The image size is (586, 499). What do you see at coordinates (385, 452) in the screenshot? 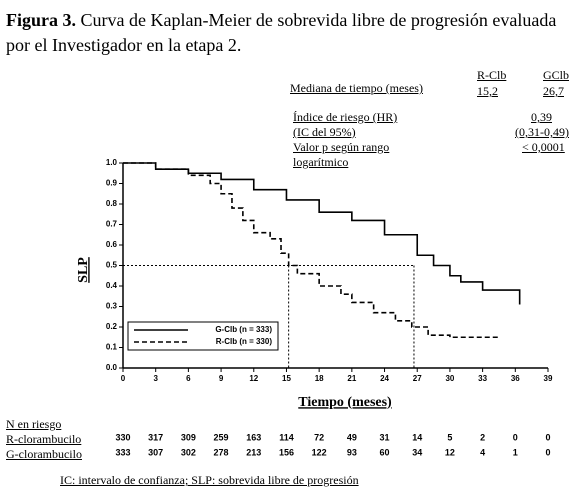
I see `risk-count: 60` at bounding box center [385, 452].